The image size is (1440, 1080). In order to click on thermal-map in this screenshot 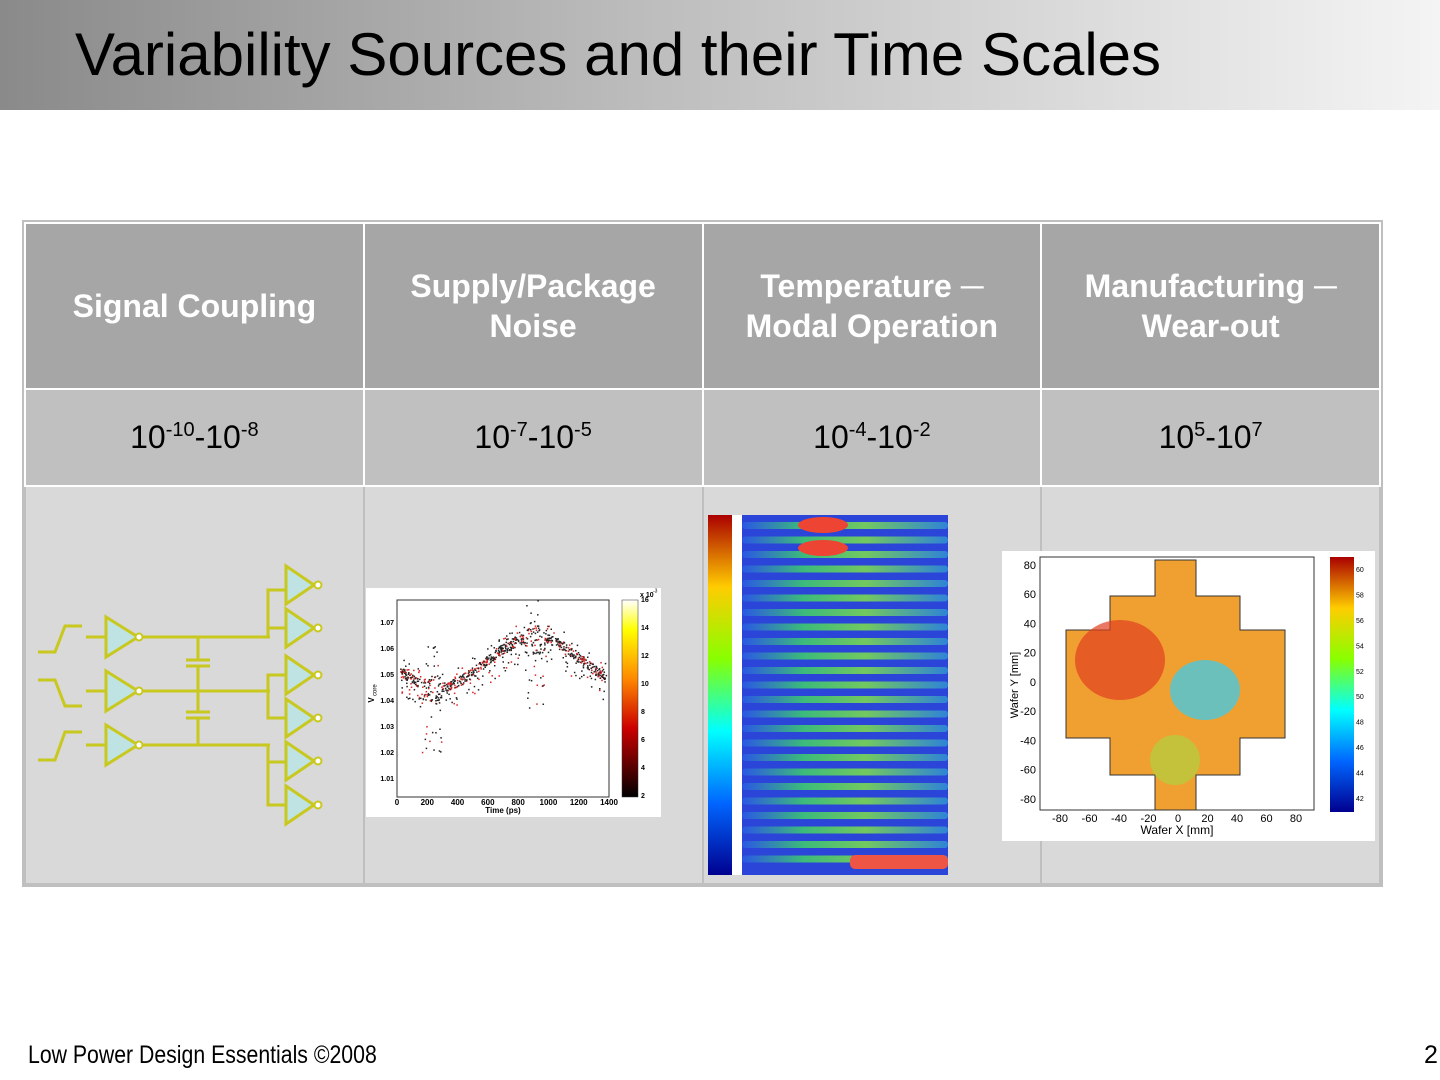, I will do `click(828, 695)`.